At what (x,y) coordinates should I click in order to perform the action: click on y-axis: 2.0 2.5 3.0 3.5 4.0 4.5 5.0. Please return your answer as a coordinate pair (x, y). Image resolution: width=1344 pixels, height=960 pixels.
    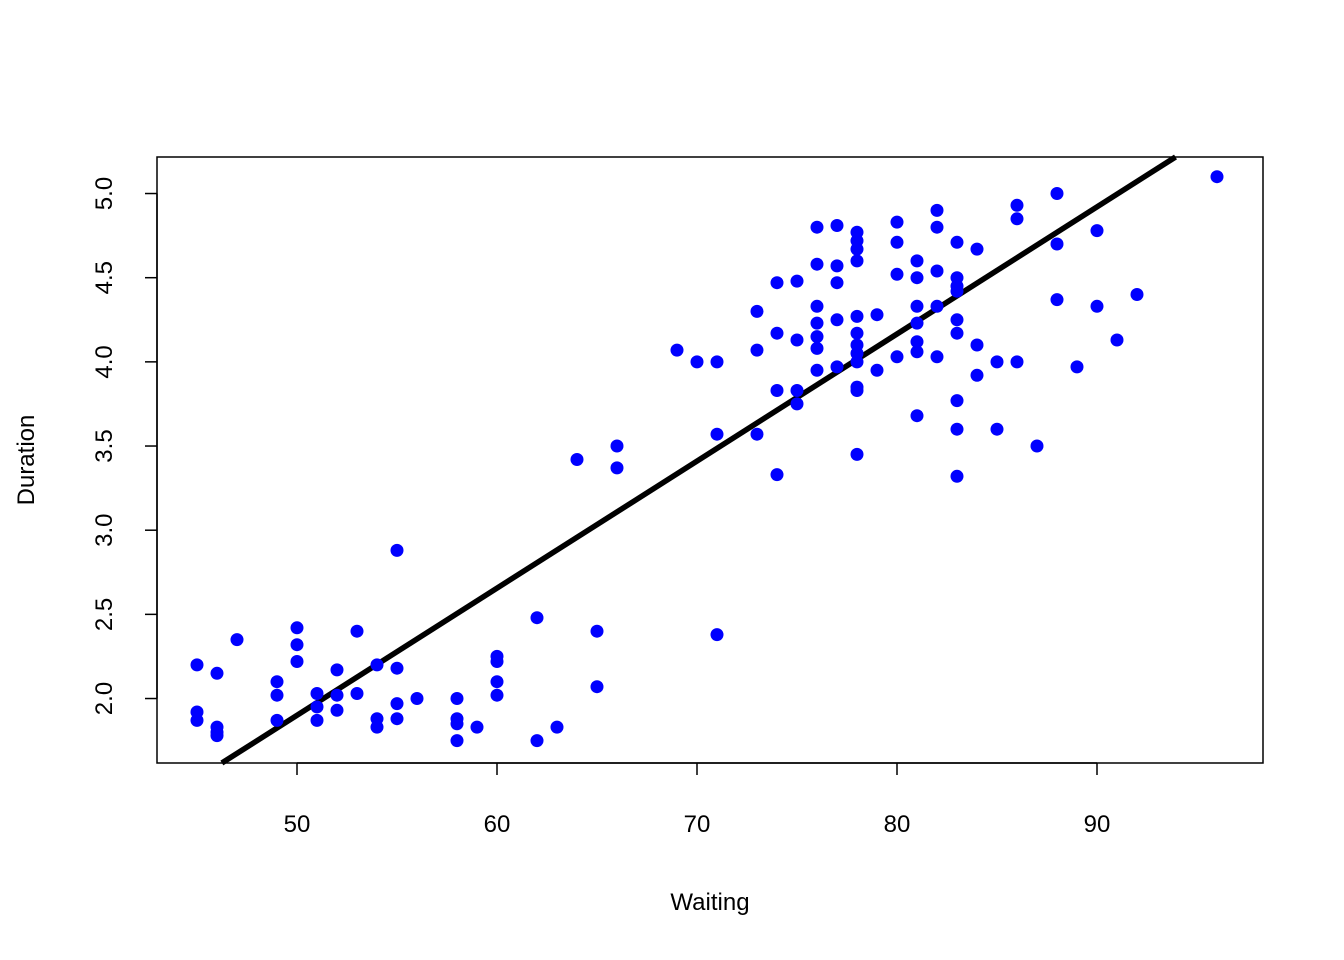
    Looking at the image, I should click on (124, 446).